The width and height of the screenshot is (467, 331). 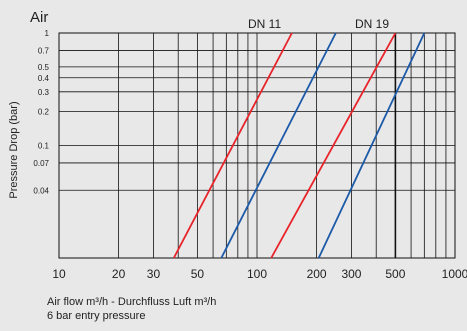 What do you see at coordinates (372, 24) in the screenshot?
I see `series-label-dn19: DN 19` at bounding box center [372, 24].